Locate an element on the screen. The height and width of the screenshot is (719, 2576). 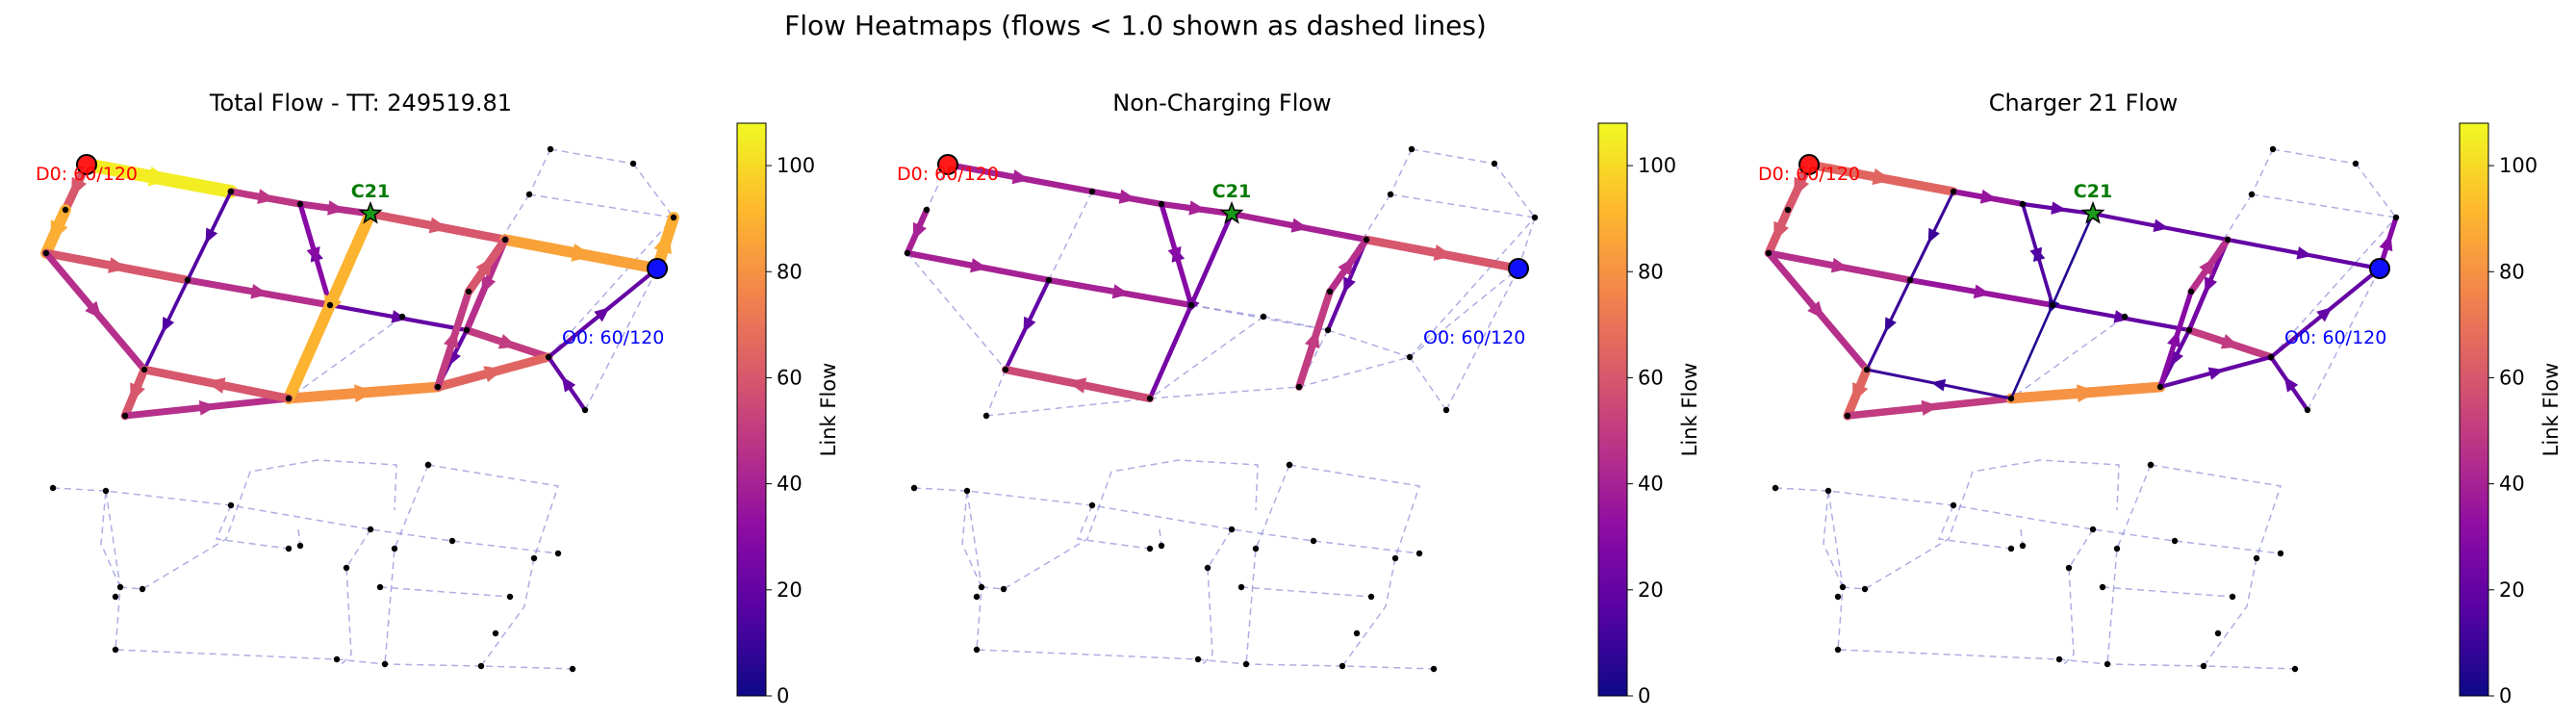
colorbar-tick-label: 40 is located at coordinates (1651, 484).